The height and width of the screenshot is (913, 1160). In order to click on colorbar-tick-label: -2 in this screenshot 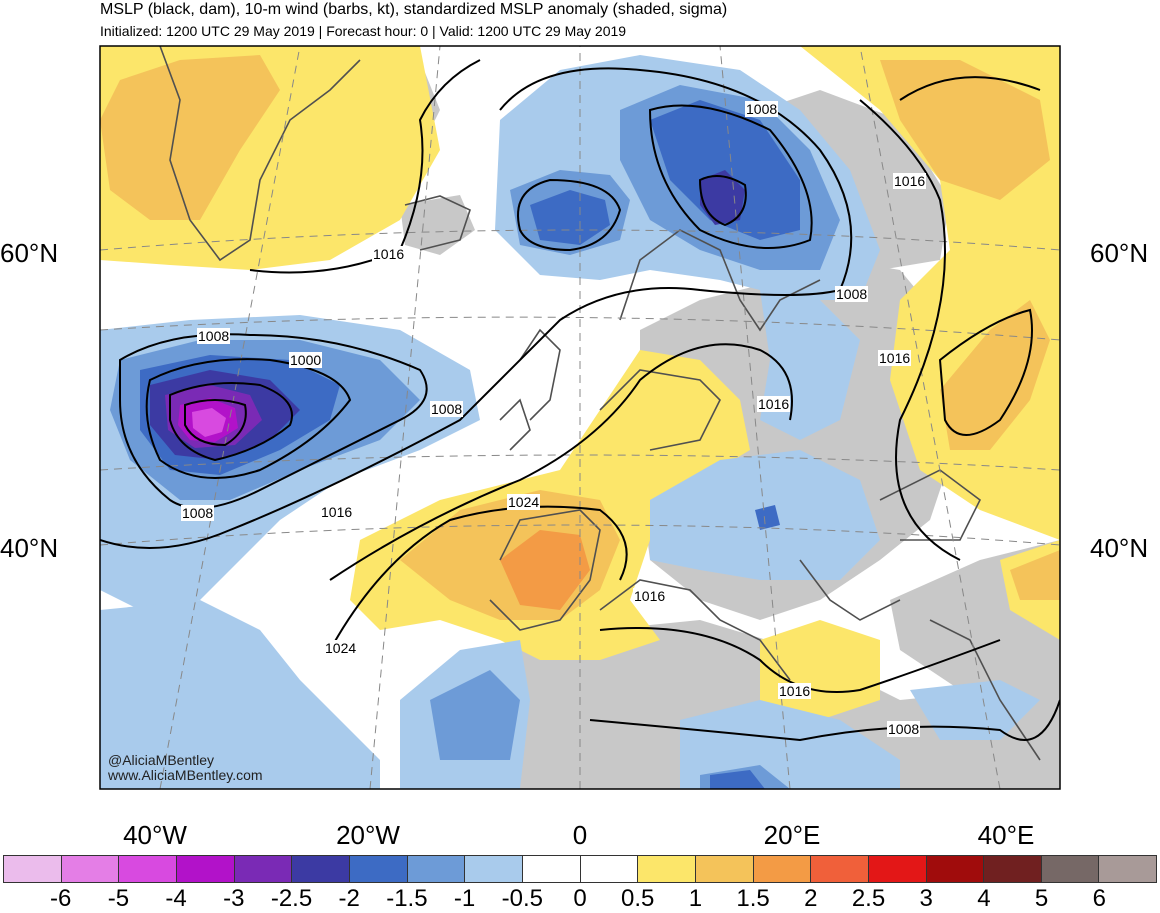, I will do `click(349, 898)`.